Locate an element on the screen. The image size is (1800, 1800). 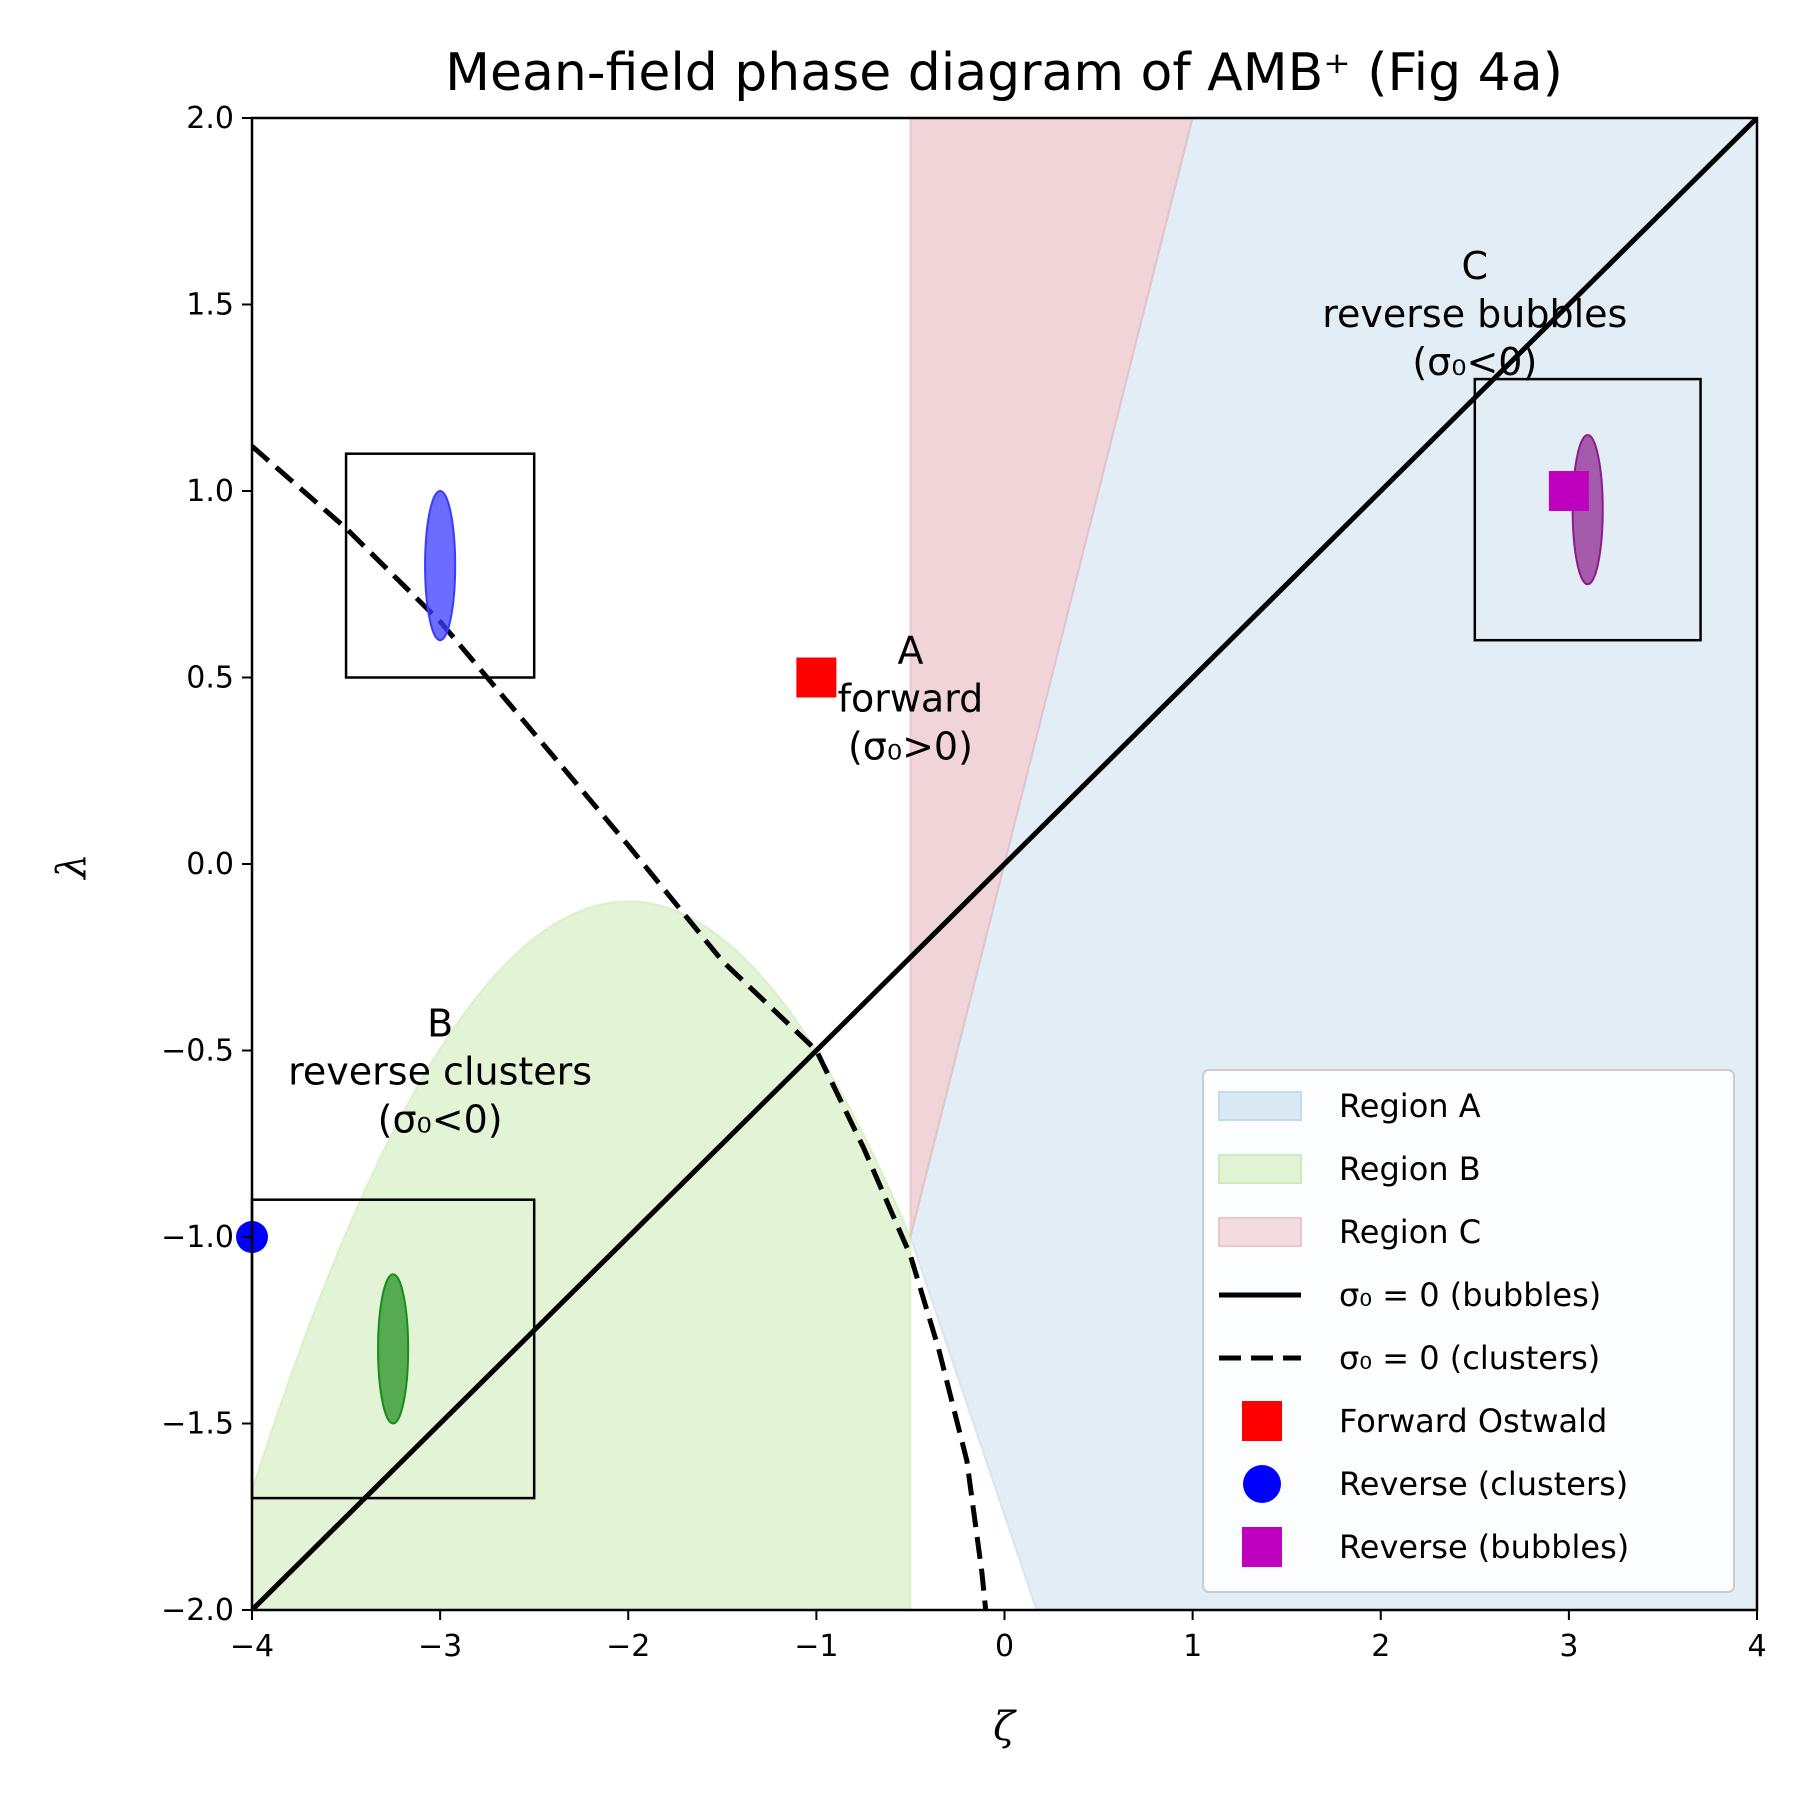
legend-forward-ostwald-swatch is located at coordinates (1262, 1421).